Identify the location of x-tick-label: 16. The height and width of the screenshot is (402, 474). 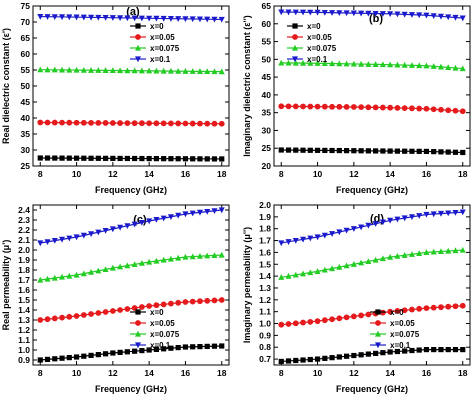
(186, 373).